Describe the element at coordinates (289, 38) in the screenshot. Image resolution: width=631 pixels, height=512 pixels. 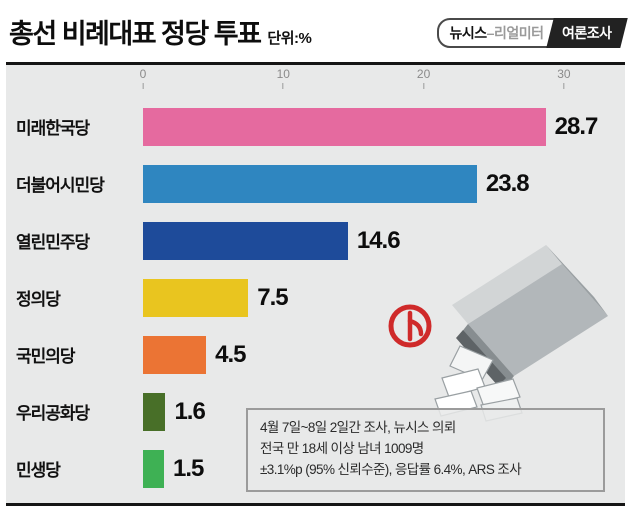
I see `unit-label: 단위:%` at that location.